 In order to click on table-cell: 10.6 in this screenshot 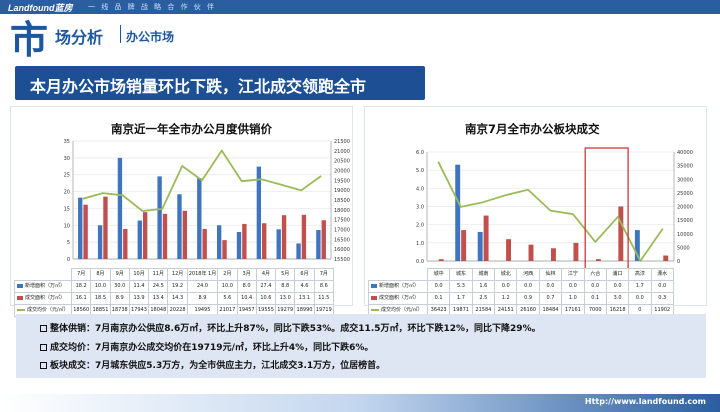, I will do `click(266, 298)`.